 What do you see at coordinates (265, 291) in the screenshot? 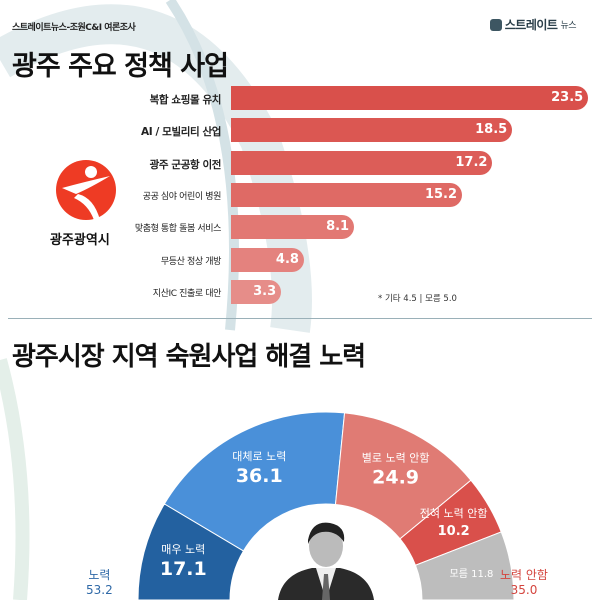
I see `bar-value: 3.3` at bounding box center [265, 291].